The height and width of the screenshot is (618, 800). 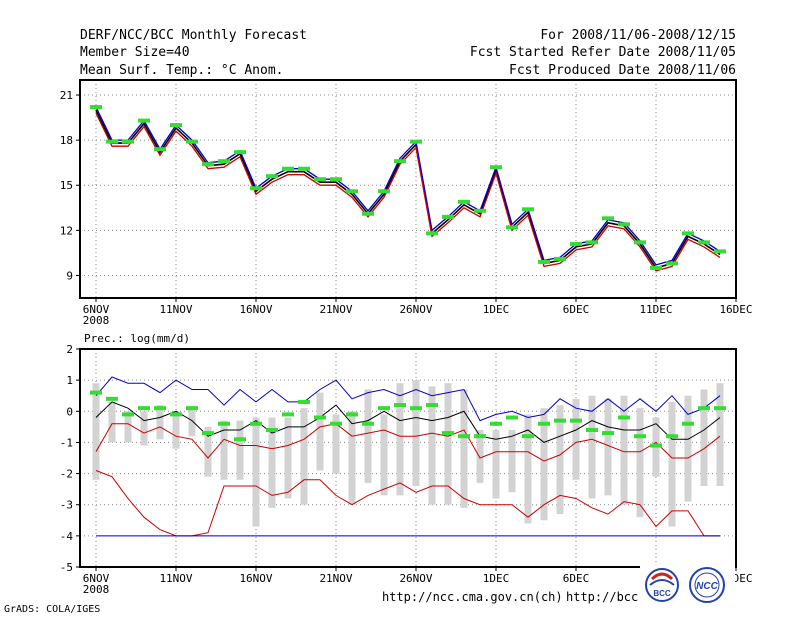 What do you see at coordinates (69, 349) in the screenshot?
I see `y-tick-label: 2` at bounding box center [69, 349].